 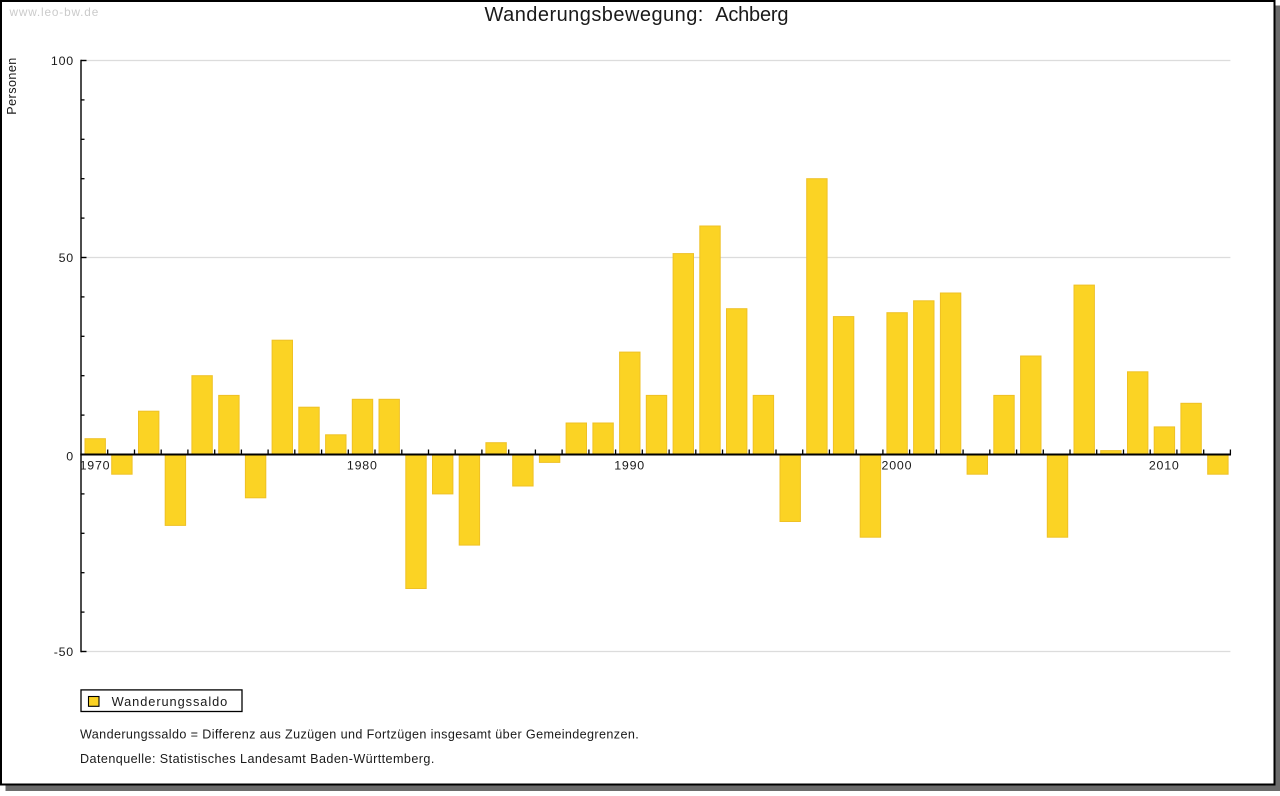 What do you see at coordinates (54, 12) in the screenshot?
I see `svg-text: www.leo-bw.de` at bounding box center [54, 12].